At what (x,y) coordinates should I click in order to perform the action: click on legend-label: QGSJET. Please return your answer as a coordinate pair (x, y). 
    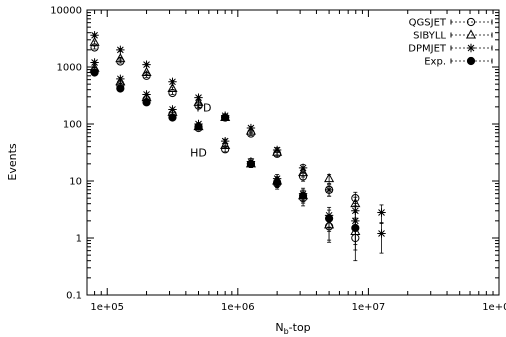
    Looking at the image, I should click on (428, 23).